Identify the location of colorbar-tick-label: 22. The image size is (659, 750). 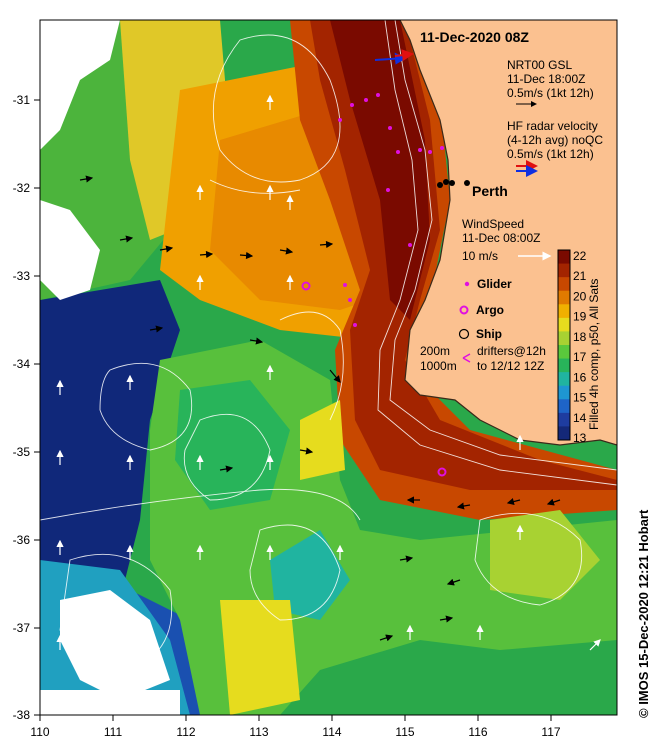
(580, 256).